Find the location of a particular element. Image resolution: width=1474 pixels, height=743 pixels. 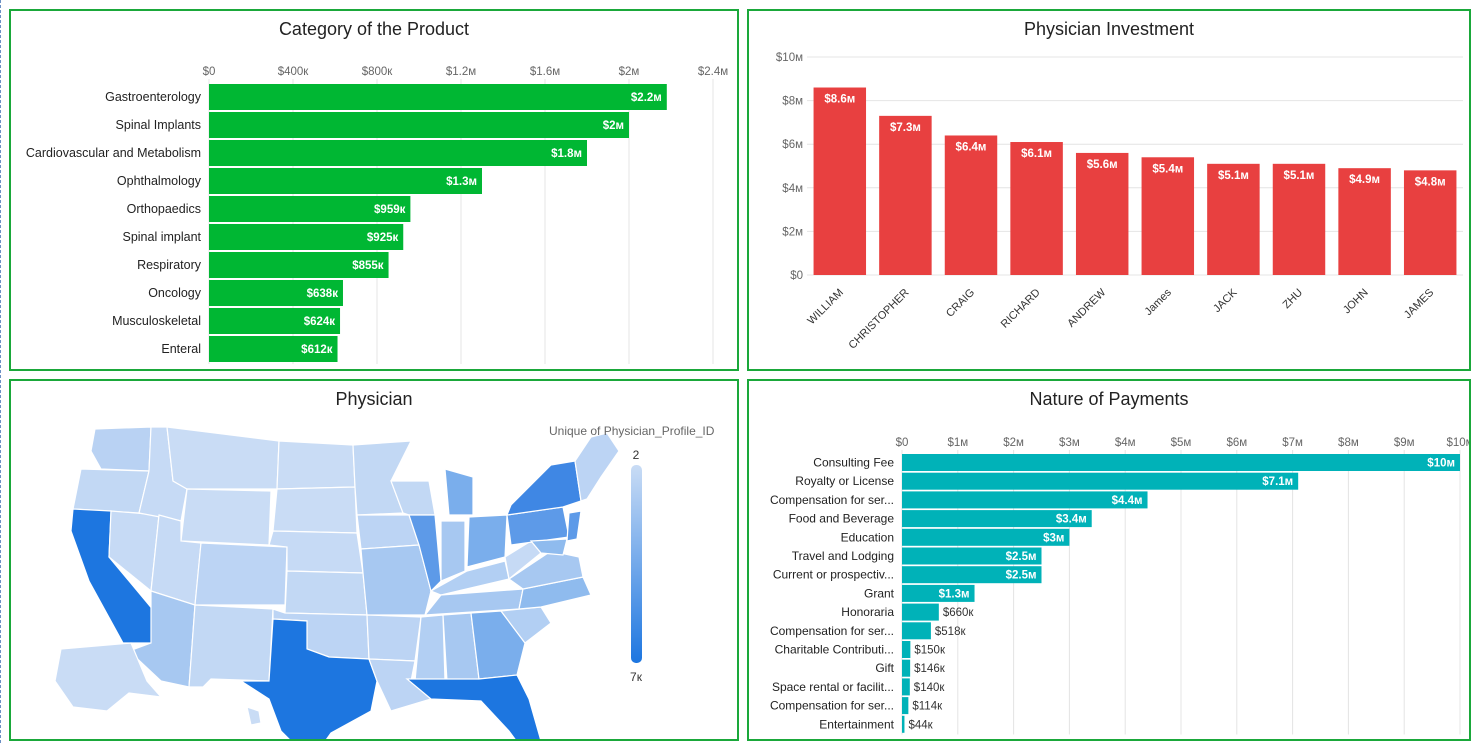

legend-max-label: 7к is located at coordinates (636, 677).